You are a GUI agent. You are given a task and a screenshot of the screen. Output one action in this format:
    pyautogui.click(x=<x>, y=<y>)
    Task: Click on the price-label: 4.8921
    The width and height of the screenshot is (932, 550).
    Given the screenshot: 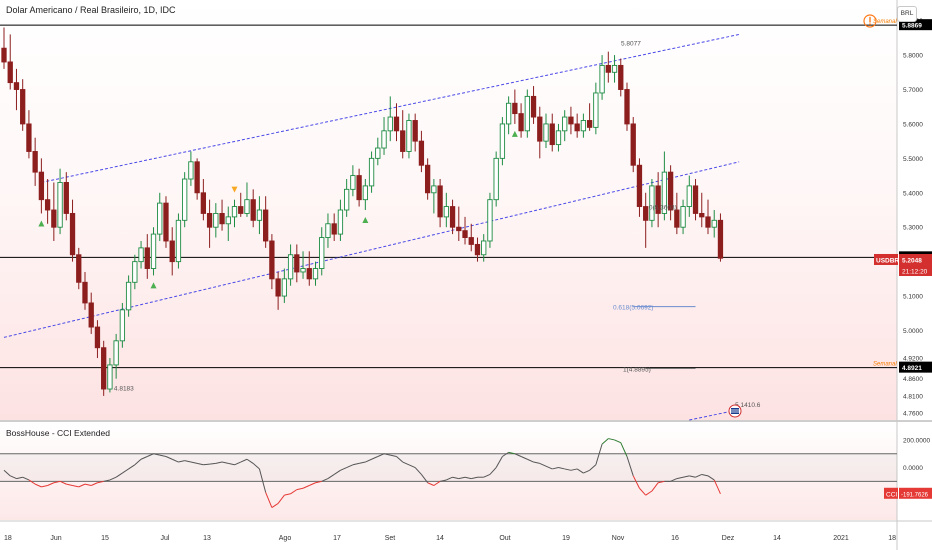 What is the action you would take?
    pyautogui.click(x=912, y=368)
    